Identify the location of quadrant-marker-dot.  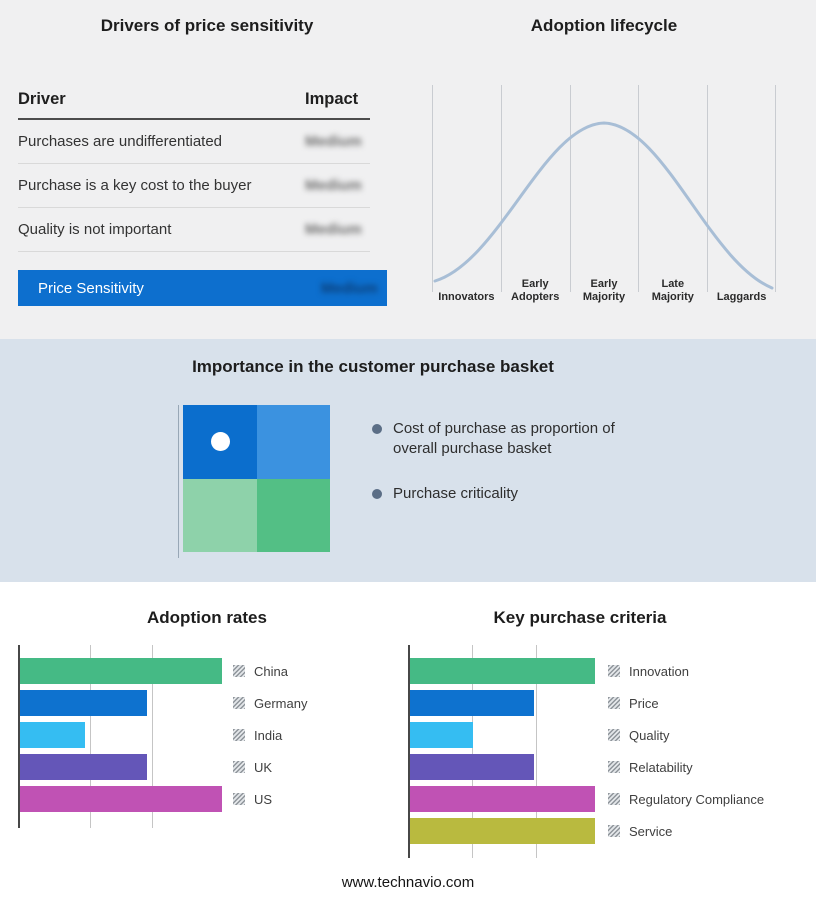
(220, 441).